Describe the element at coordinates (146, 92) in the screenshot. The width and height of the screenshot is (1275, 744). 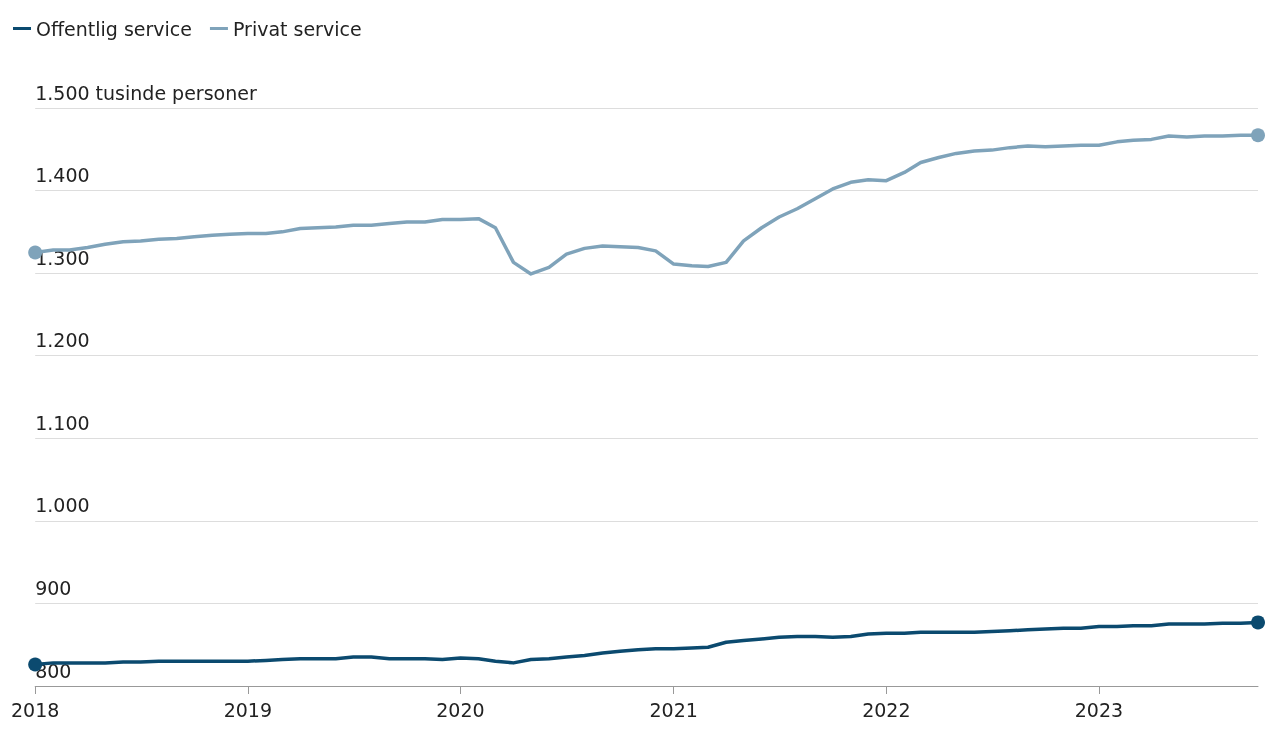
I see `y-tick-label: 1.500 tusinde personer` at that location.